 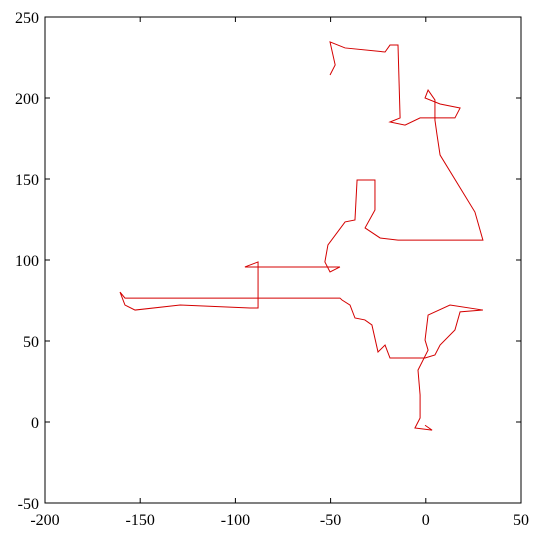 I want to click on y-tick-label: 200, so click(x=27, y=99).